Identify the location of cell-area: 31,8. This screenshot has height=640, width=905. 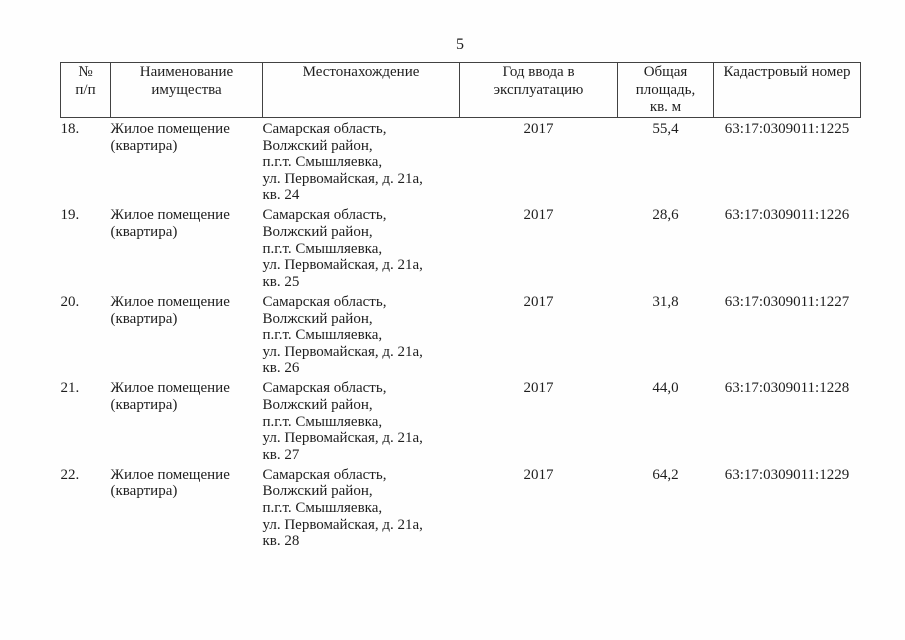
(665, 301).